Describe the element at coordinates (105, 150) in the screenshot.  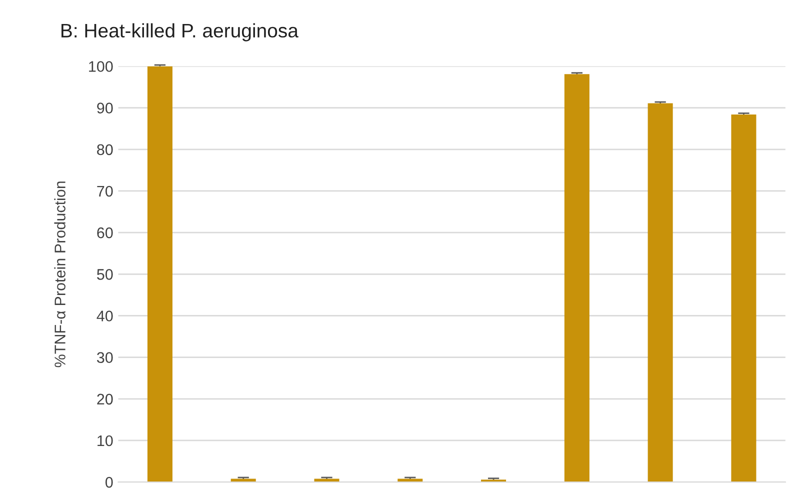
I see `y-tick-label: 80` at that location.